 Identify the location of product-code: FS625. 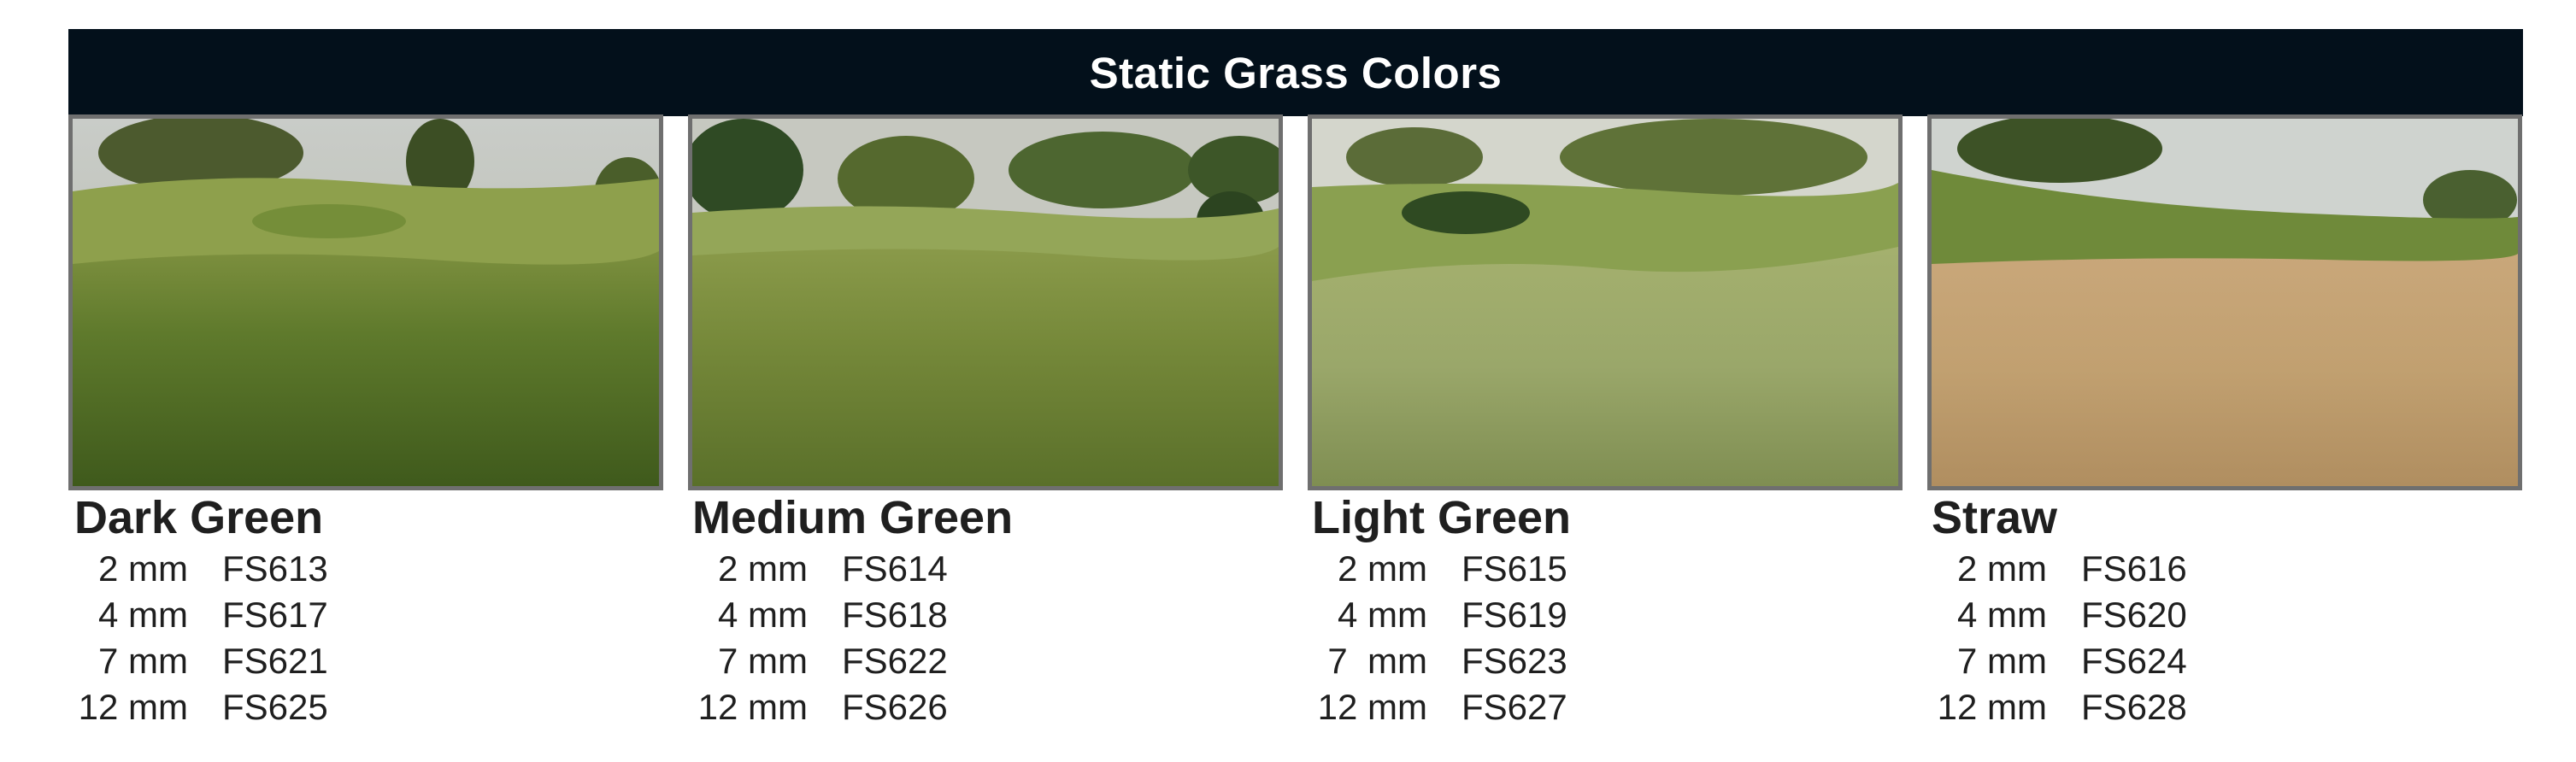
(275, 707).